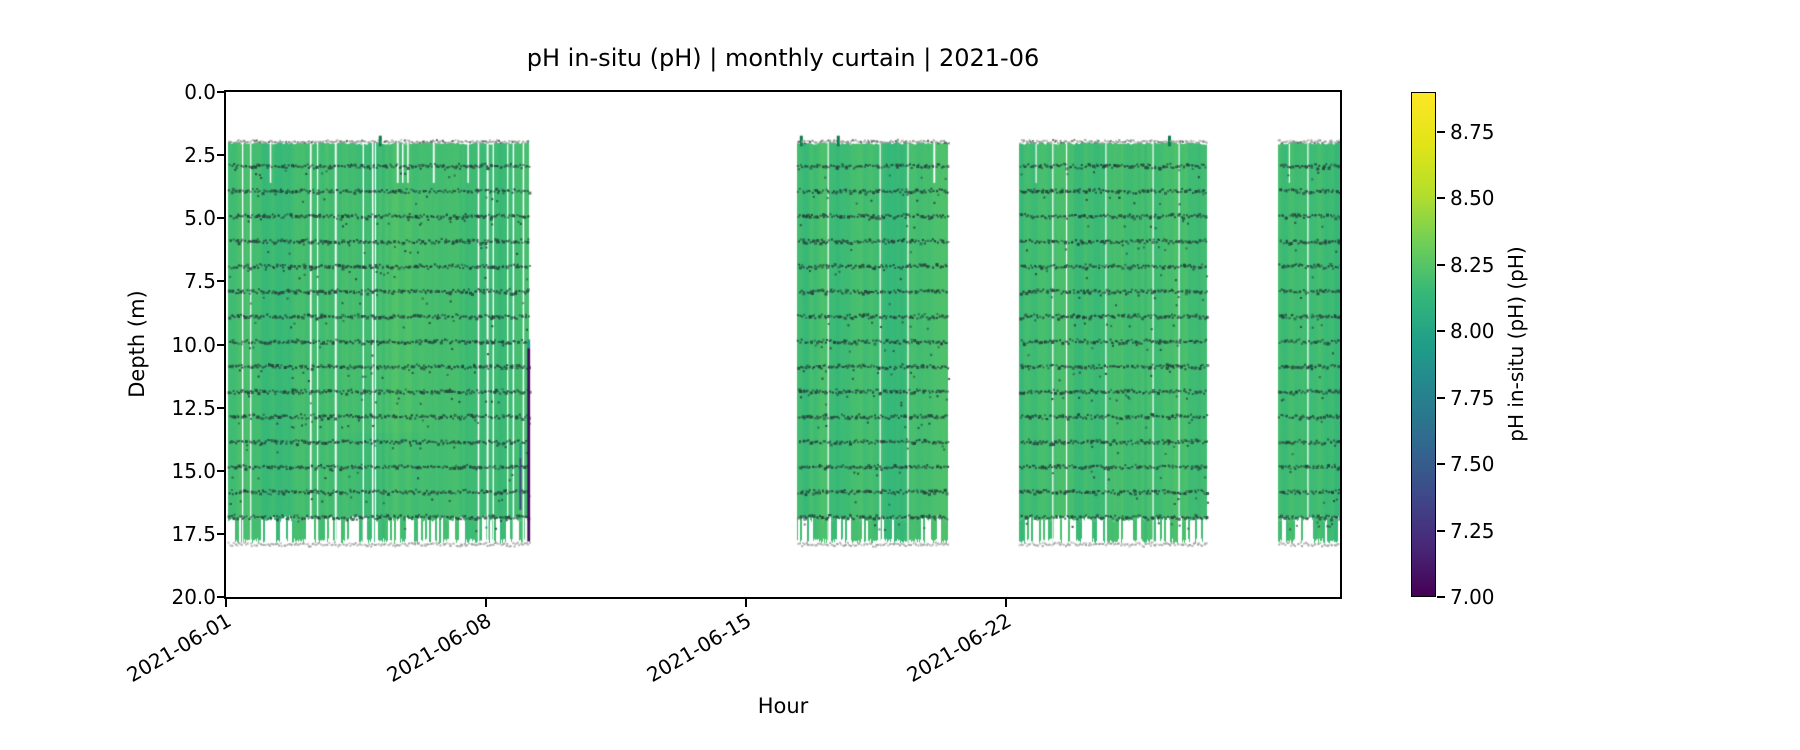 Image resolution: width=1800 pixels, height=750 pixels. Describe the element at coordinates (200, 155) in the screenshot. I see `y-tick-label: 2.5` at that location.